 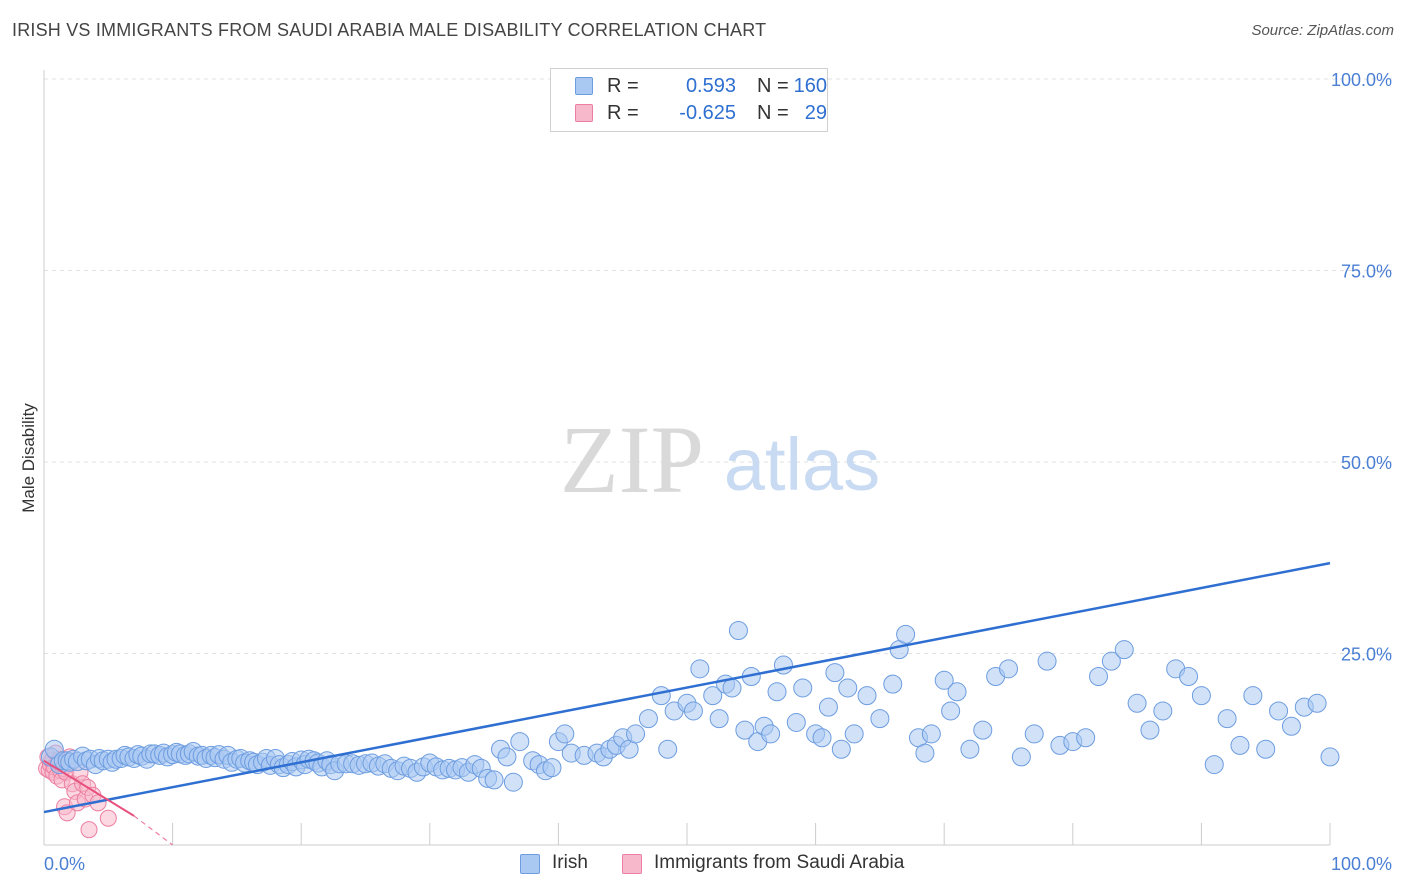 What do you see at coordinates (802, 464) in the screenshot?
I see `watermark-atlas: atlas` at bounding box center [802, 464].